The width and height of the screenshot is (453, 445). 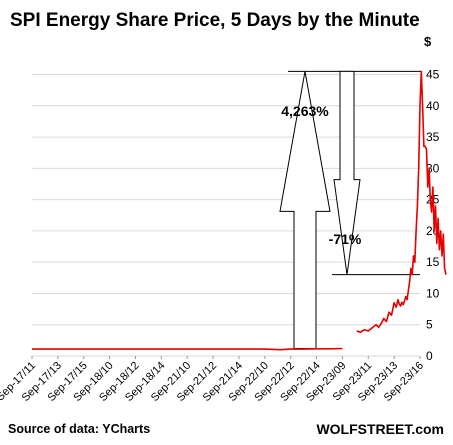 I want to click on decrease-arrow, so click(x=347, y=172).